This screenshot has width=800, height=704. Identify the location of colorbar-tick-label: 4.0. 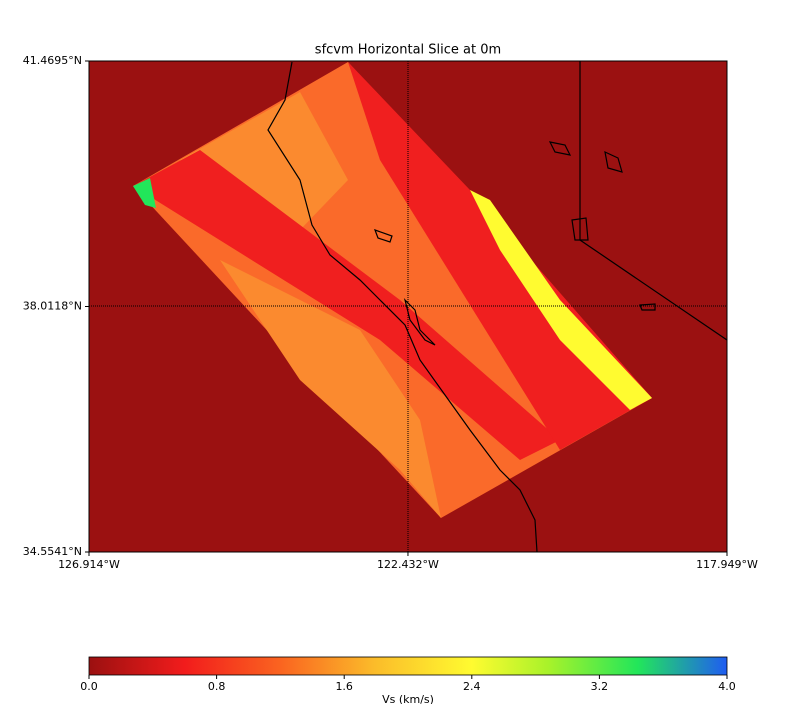
(727, 686).